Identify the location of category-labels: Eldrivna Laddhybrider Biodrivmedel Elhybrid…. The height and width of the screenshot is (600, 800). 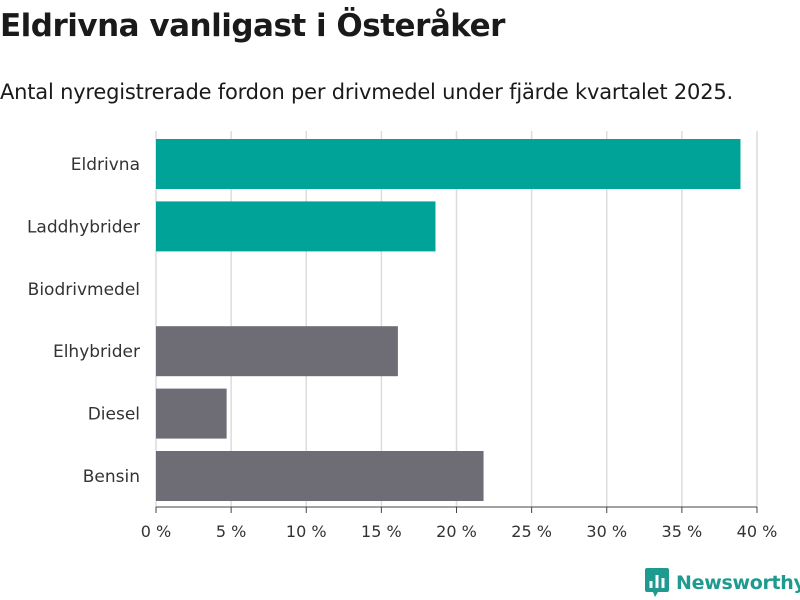
(83, 321).